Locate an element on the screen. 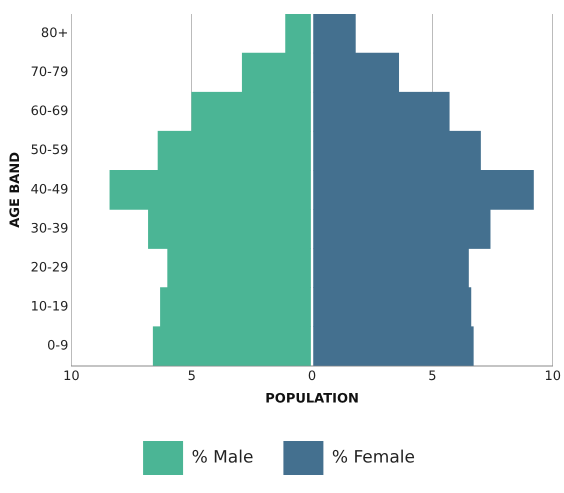  y-tick-label: 30-39 is located at coordinates (49, 228).